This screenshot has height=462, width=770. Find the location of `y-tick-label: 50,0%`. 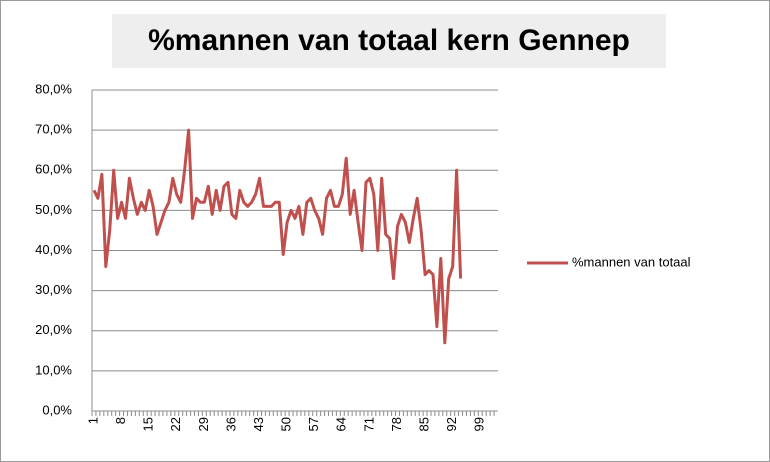

y-tick-label: 50,0% is located at coordinates (53, 209).